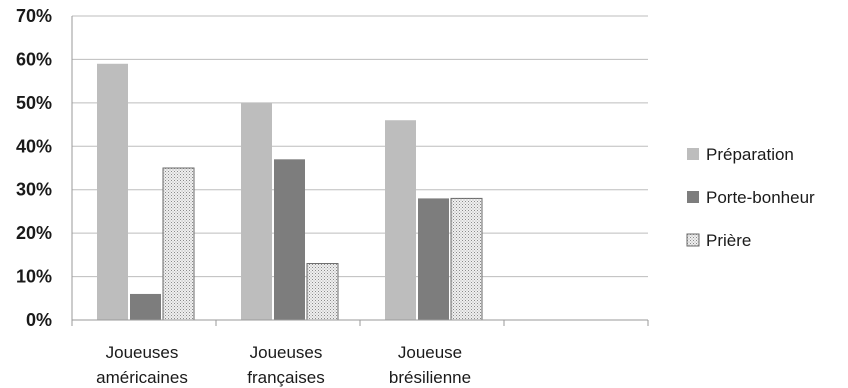 This screenshot has height=388, width=848. What do you see at coordinates (34, 103) in the screenshot?
I see `y-tick-label: 50%` at bounding box center [34, 103].